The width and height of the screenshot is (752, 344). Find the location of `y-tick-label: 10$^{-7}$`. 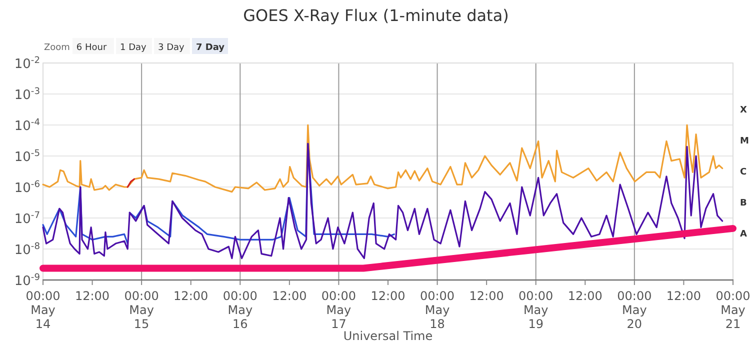

y-tick-label: 10$^{-7}$ is located at coordinates (27, 219).